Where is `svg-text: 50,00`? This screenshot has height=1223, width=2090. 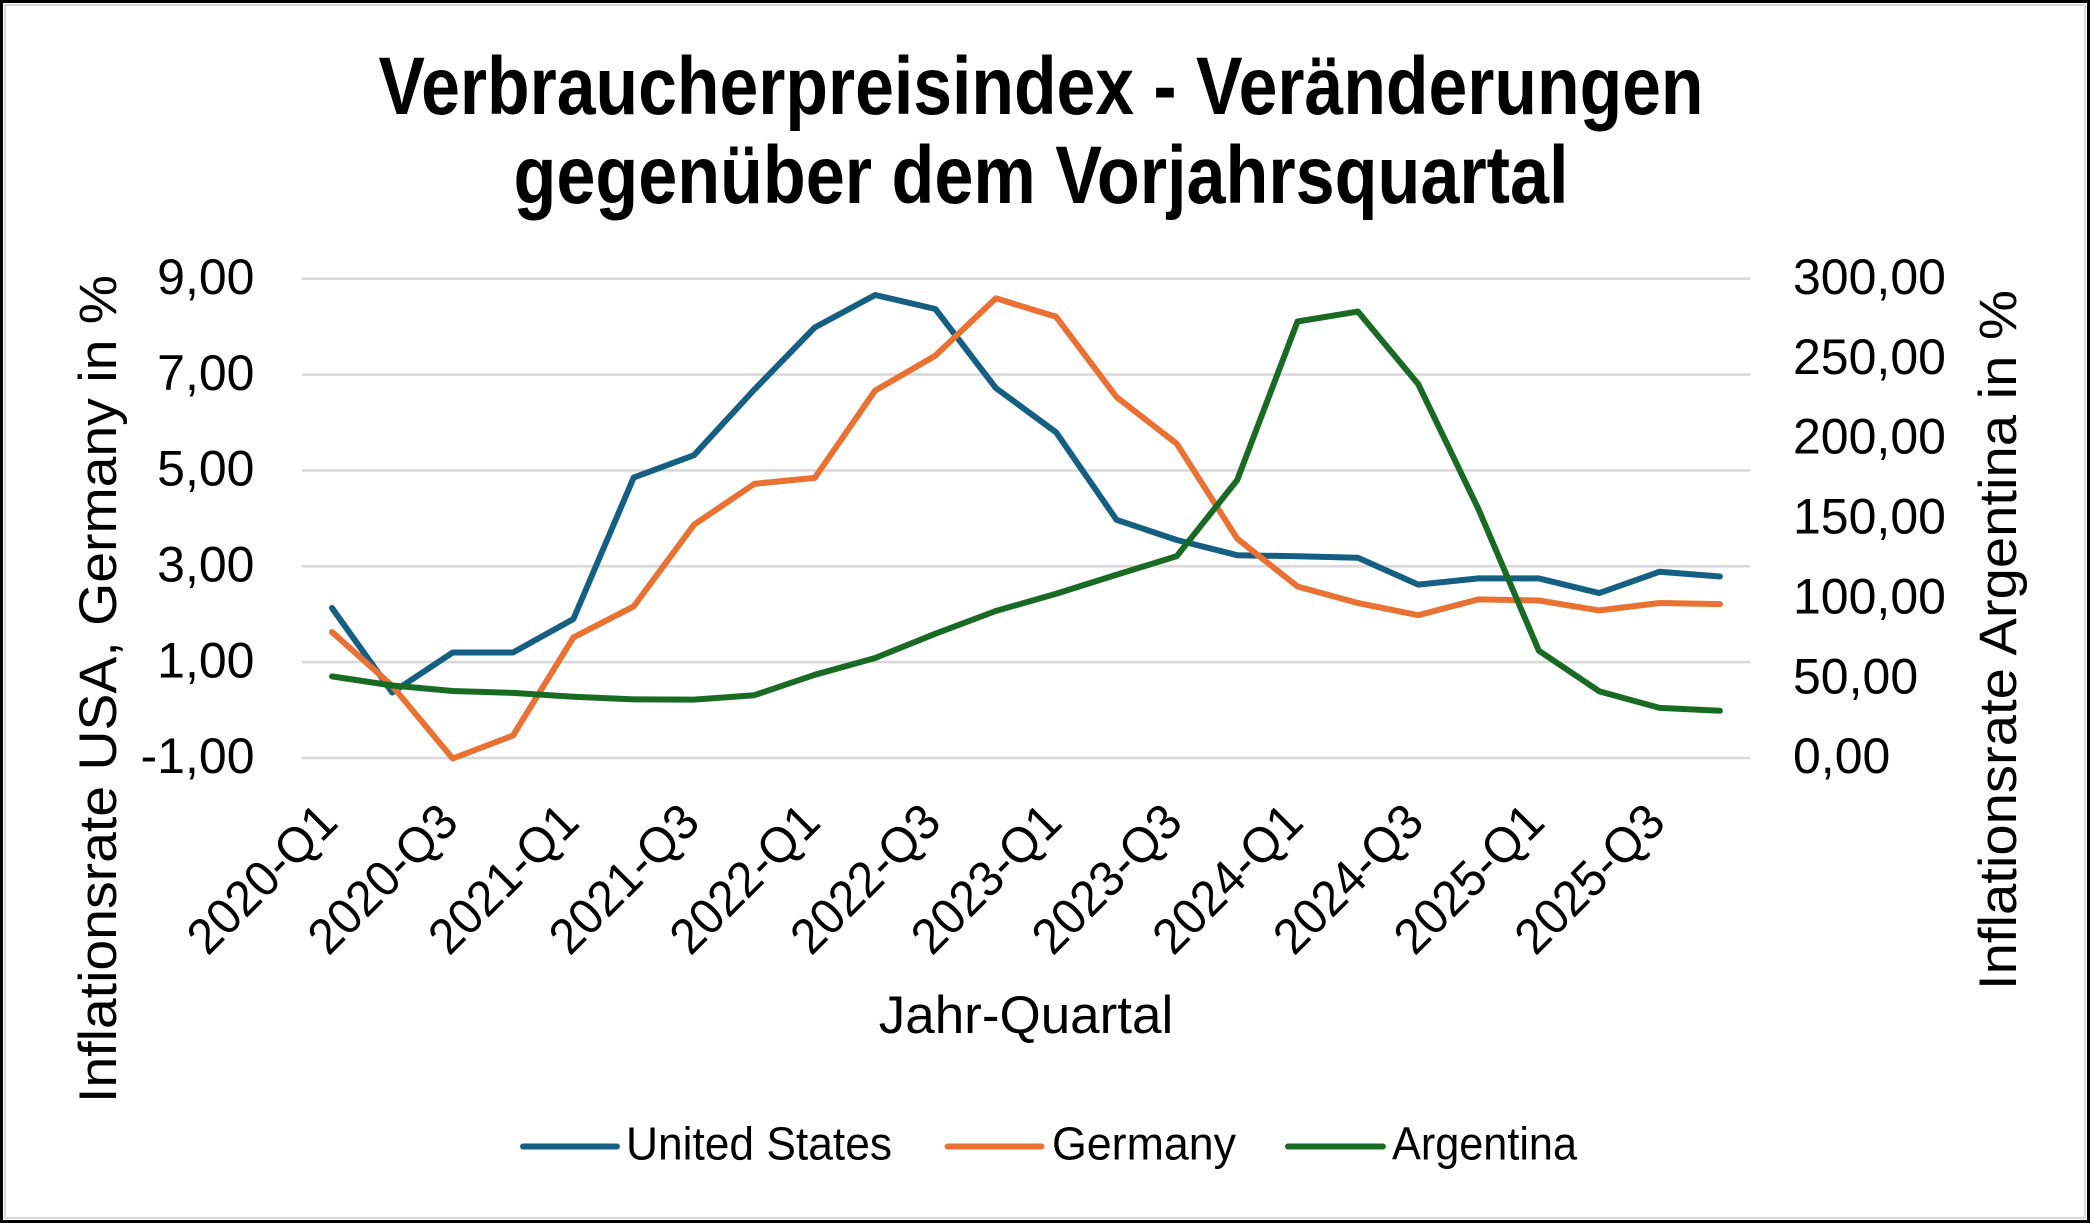
svg-text: 50,00 is located at coordinates (1855, 676).